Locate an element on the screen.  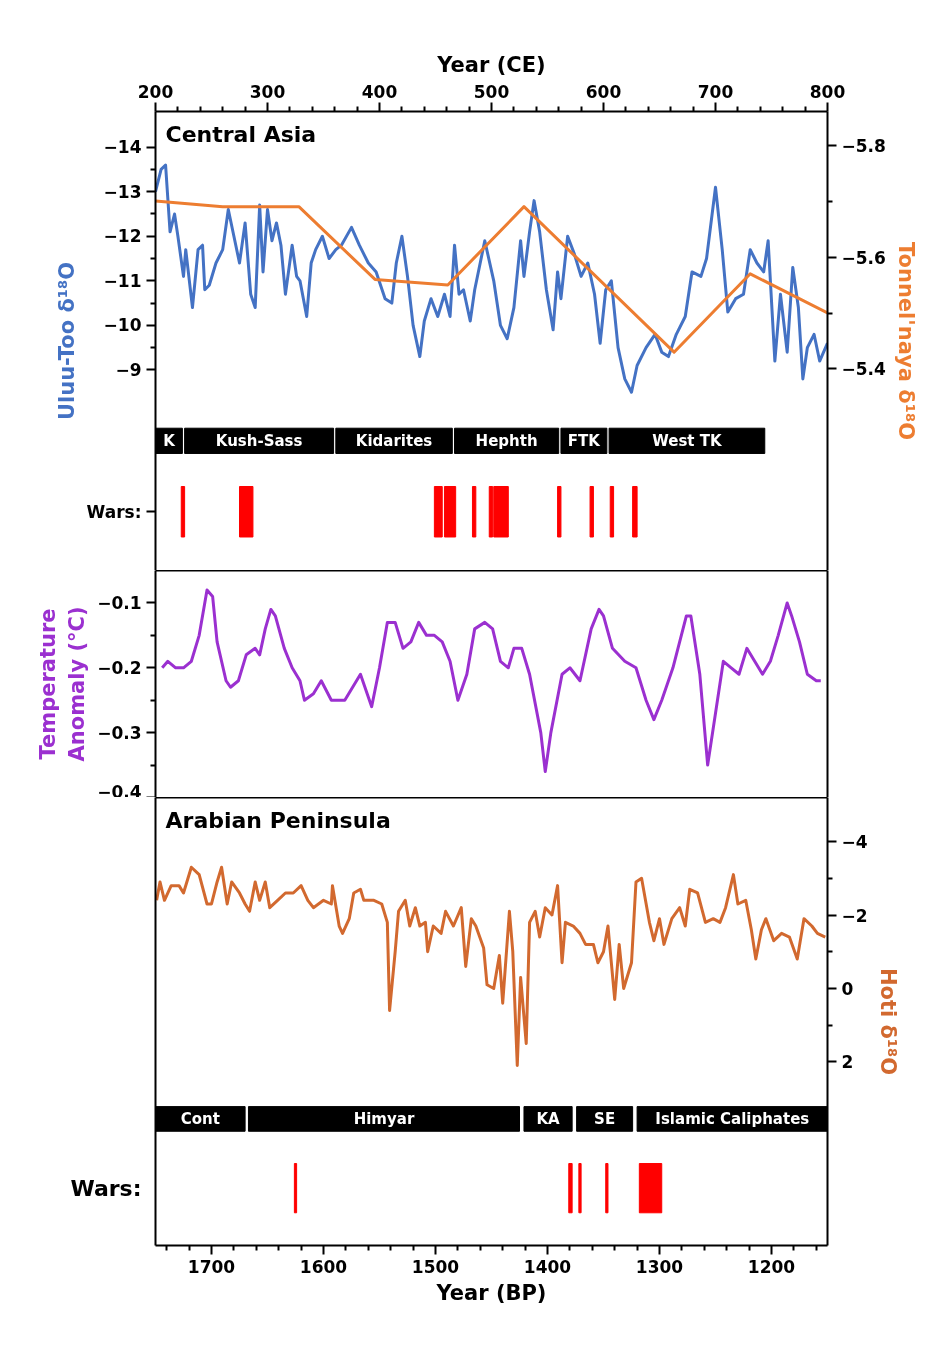
band-label: SE is located at coordinates (605, 1118).